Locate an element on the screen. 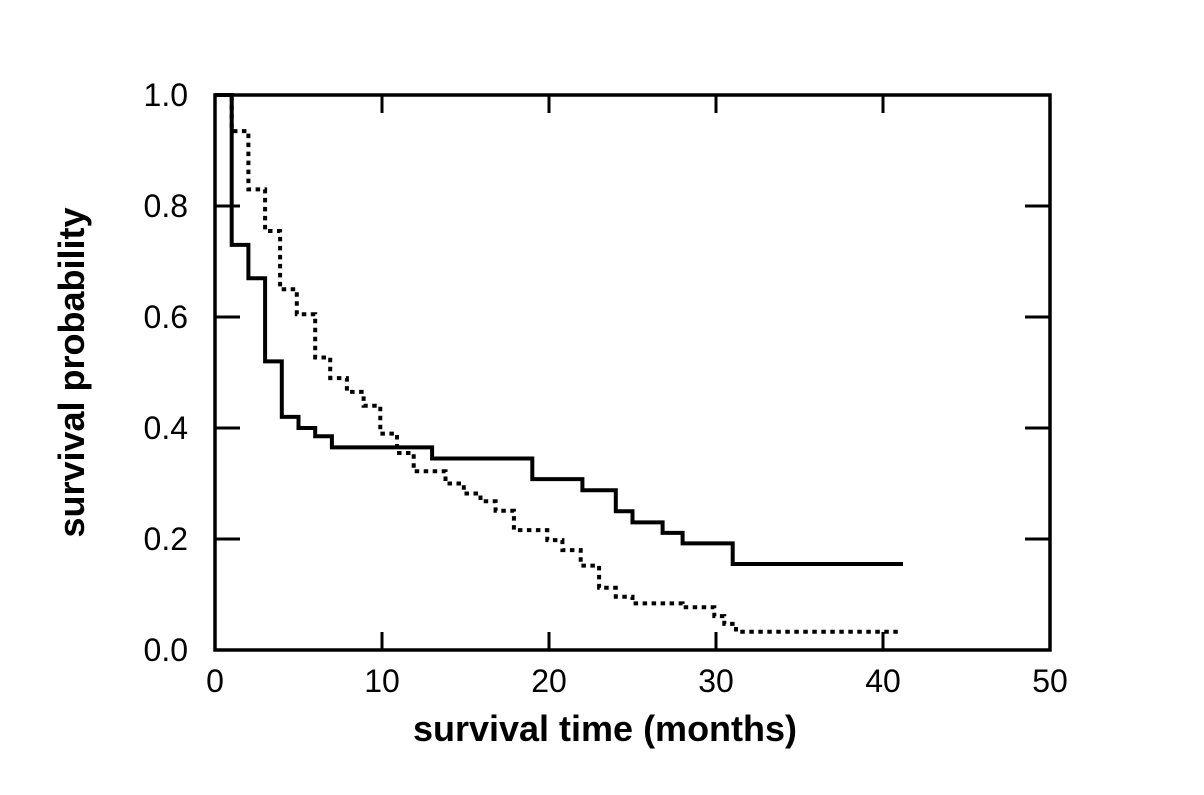 The height and width of the screenshot is (795, 1204). x-tick-label: 0 is located at coordinates (215, 681).